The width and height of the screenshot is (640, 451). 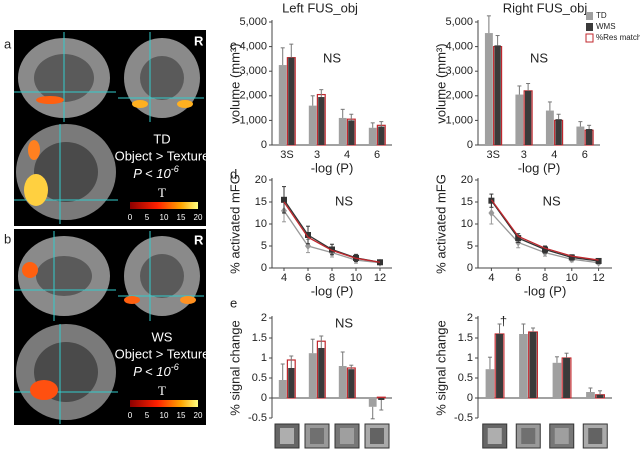 What do you see at coordinates (152, 371) in the screenshot?
I see `p-text: P < 10` at bounding box center [152, 371].